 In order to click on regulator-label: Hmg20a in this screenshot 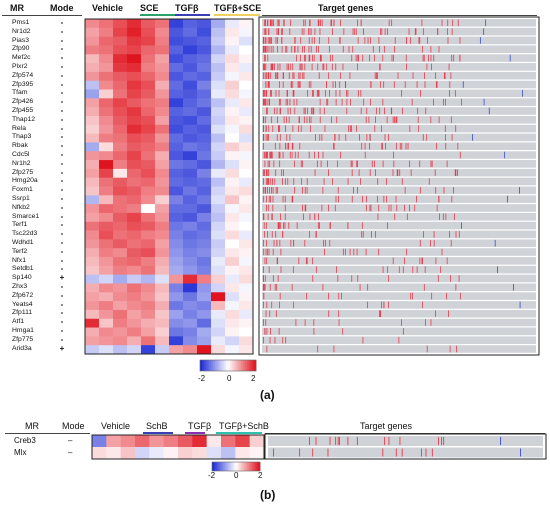, I will do `click(25, 181)`.